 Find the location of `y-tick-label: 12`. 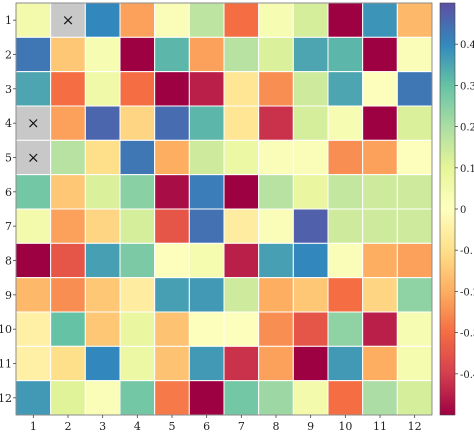

y-tick-label: 12 is located at coordinates (6, 398).